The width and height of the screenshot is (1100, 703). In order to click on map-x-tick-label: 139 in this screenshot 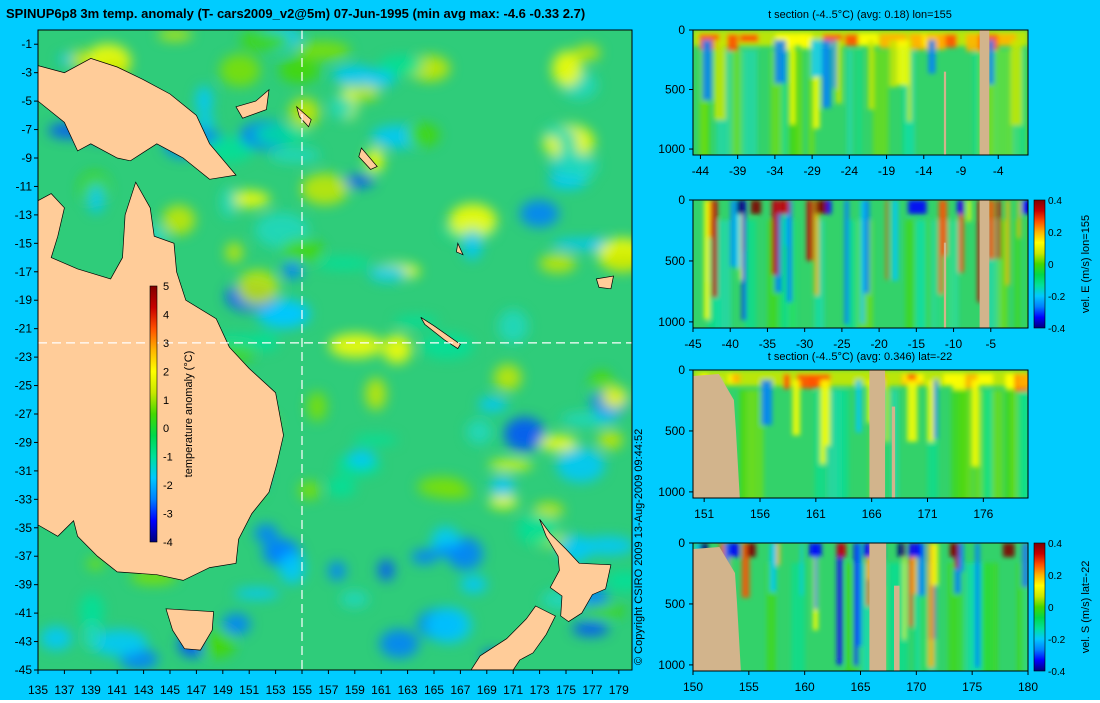, I will do `click(91, 690)`.